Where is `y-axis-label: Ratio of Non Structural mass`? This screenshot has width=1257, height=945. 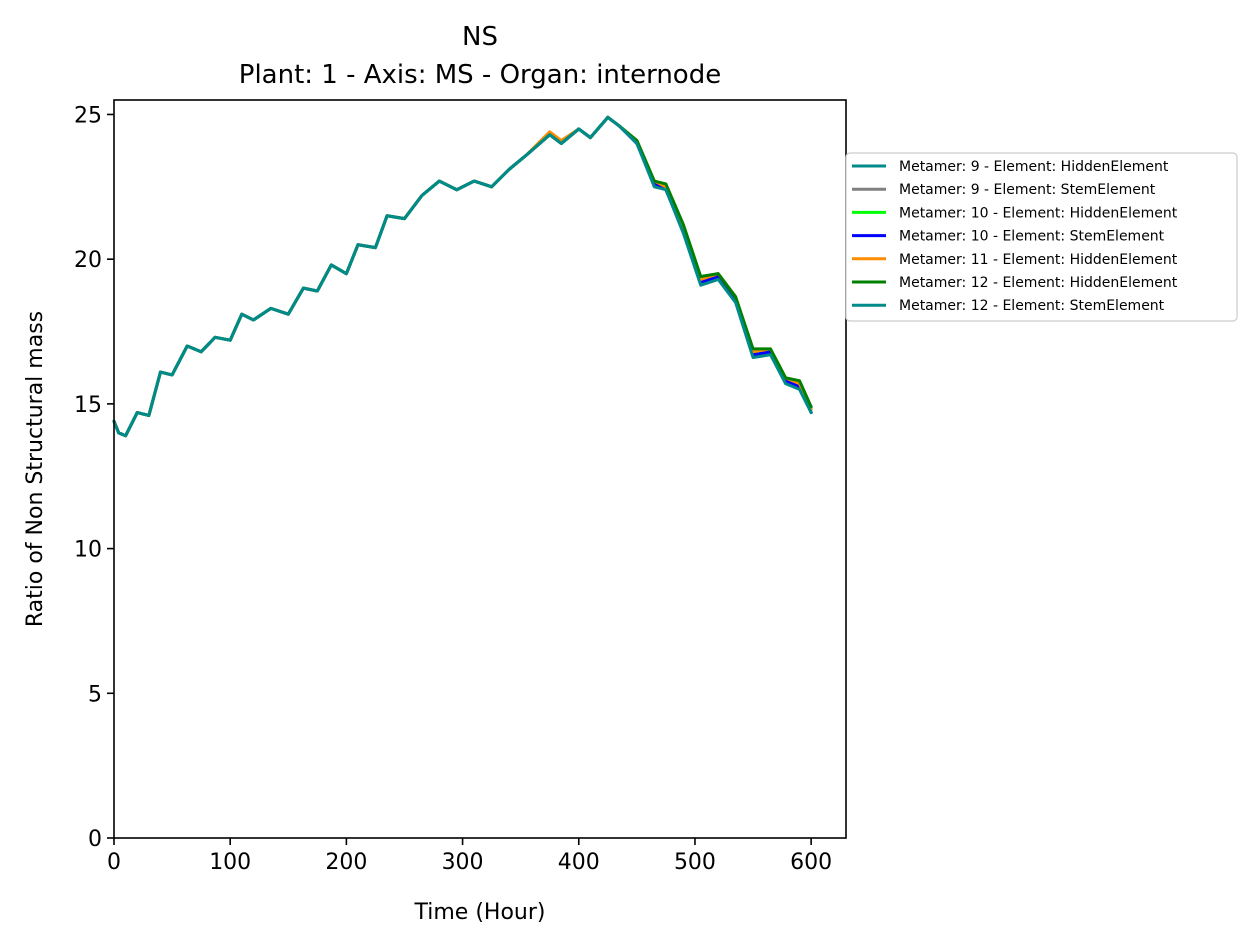 y-axis-label: Ratio of Non Structural mass is located at coordinates (35, 469).